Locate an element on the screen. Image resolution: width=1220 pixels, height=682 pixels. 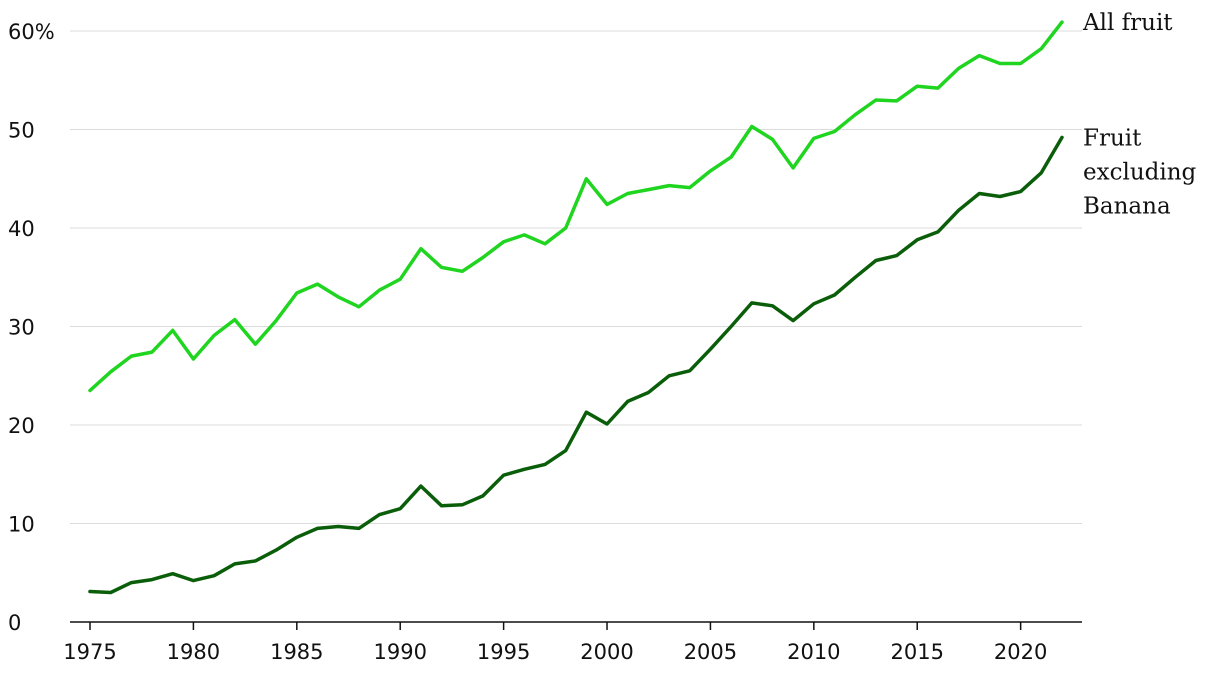
y-tick-label: 50 is located at coordinates (21, 131).